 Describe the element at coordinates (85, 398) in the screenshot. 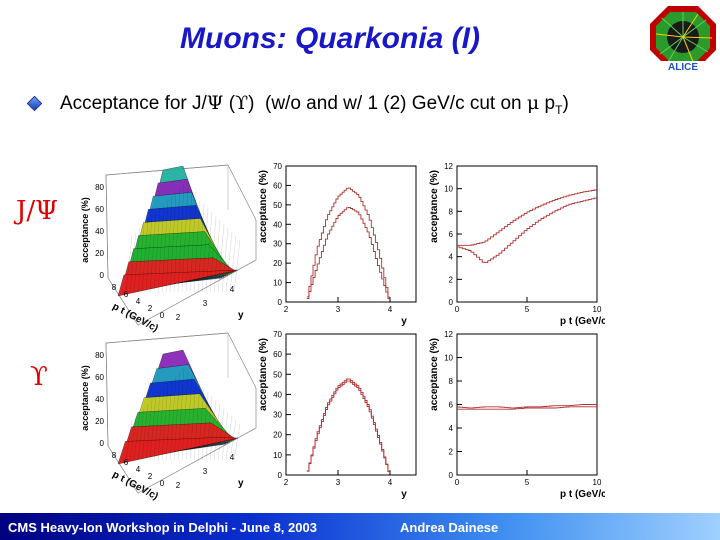

I see `z-axis-label: acceptance (%)` at that location.